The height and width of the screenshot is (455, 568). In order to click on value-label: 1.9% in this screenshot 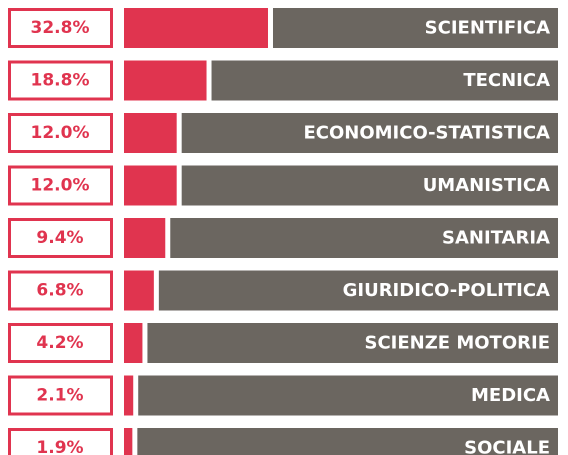, I will do `click(59, 446)`.